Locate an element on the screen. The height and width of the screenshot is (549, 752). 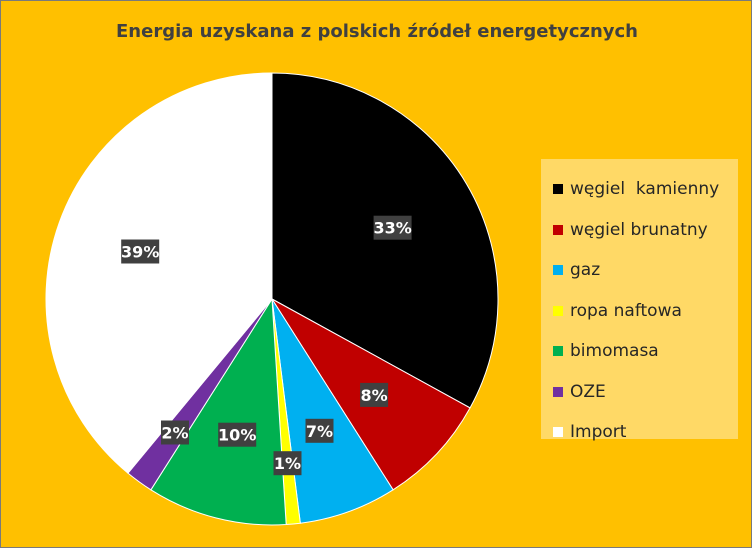
svg-text: 2% is located at coordinates (174, 433).